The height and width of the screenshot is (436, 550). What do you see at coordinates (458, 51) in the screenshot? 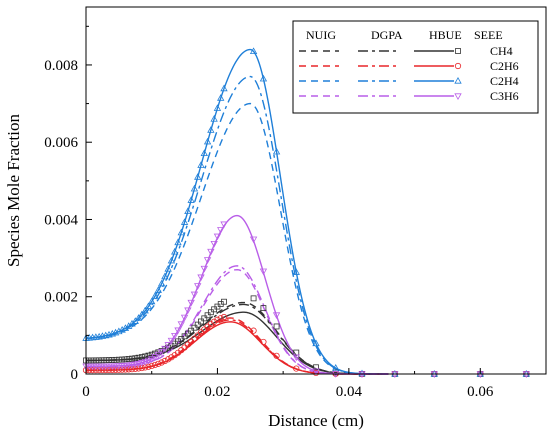
I see `data-point-ch4-legend` at bounding box center [458, 51].